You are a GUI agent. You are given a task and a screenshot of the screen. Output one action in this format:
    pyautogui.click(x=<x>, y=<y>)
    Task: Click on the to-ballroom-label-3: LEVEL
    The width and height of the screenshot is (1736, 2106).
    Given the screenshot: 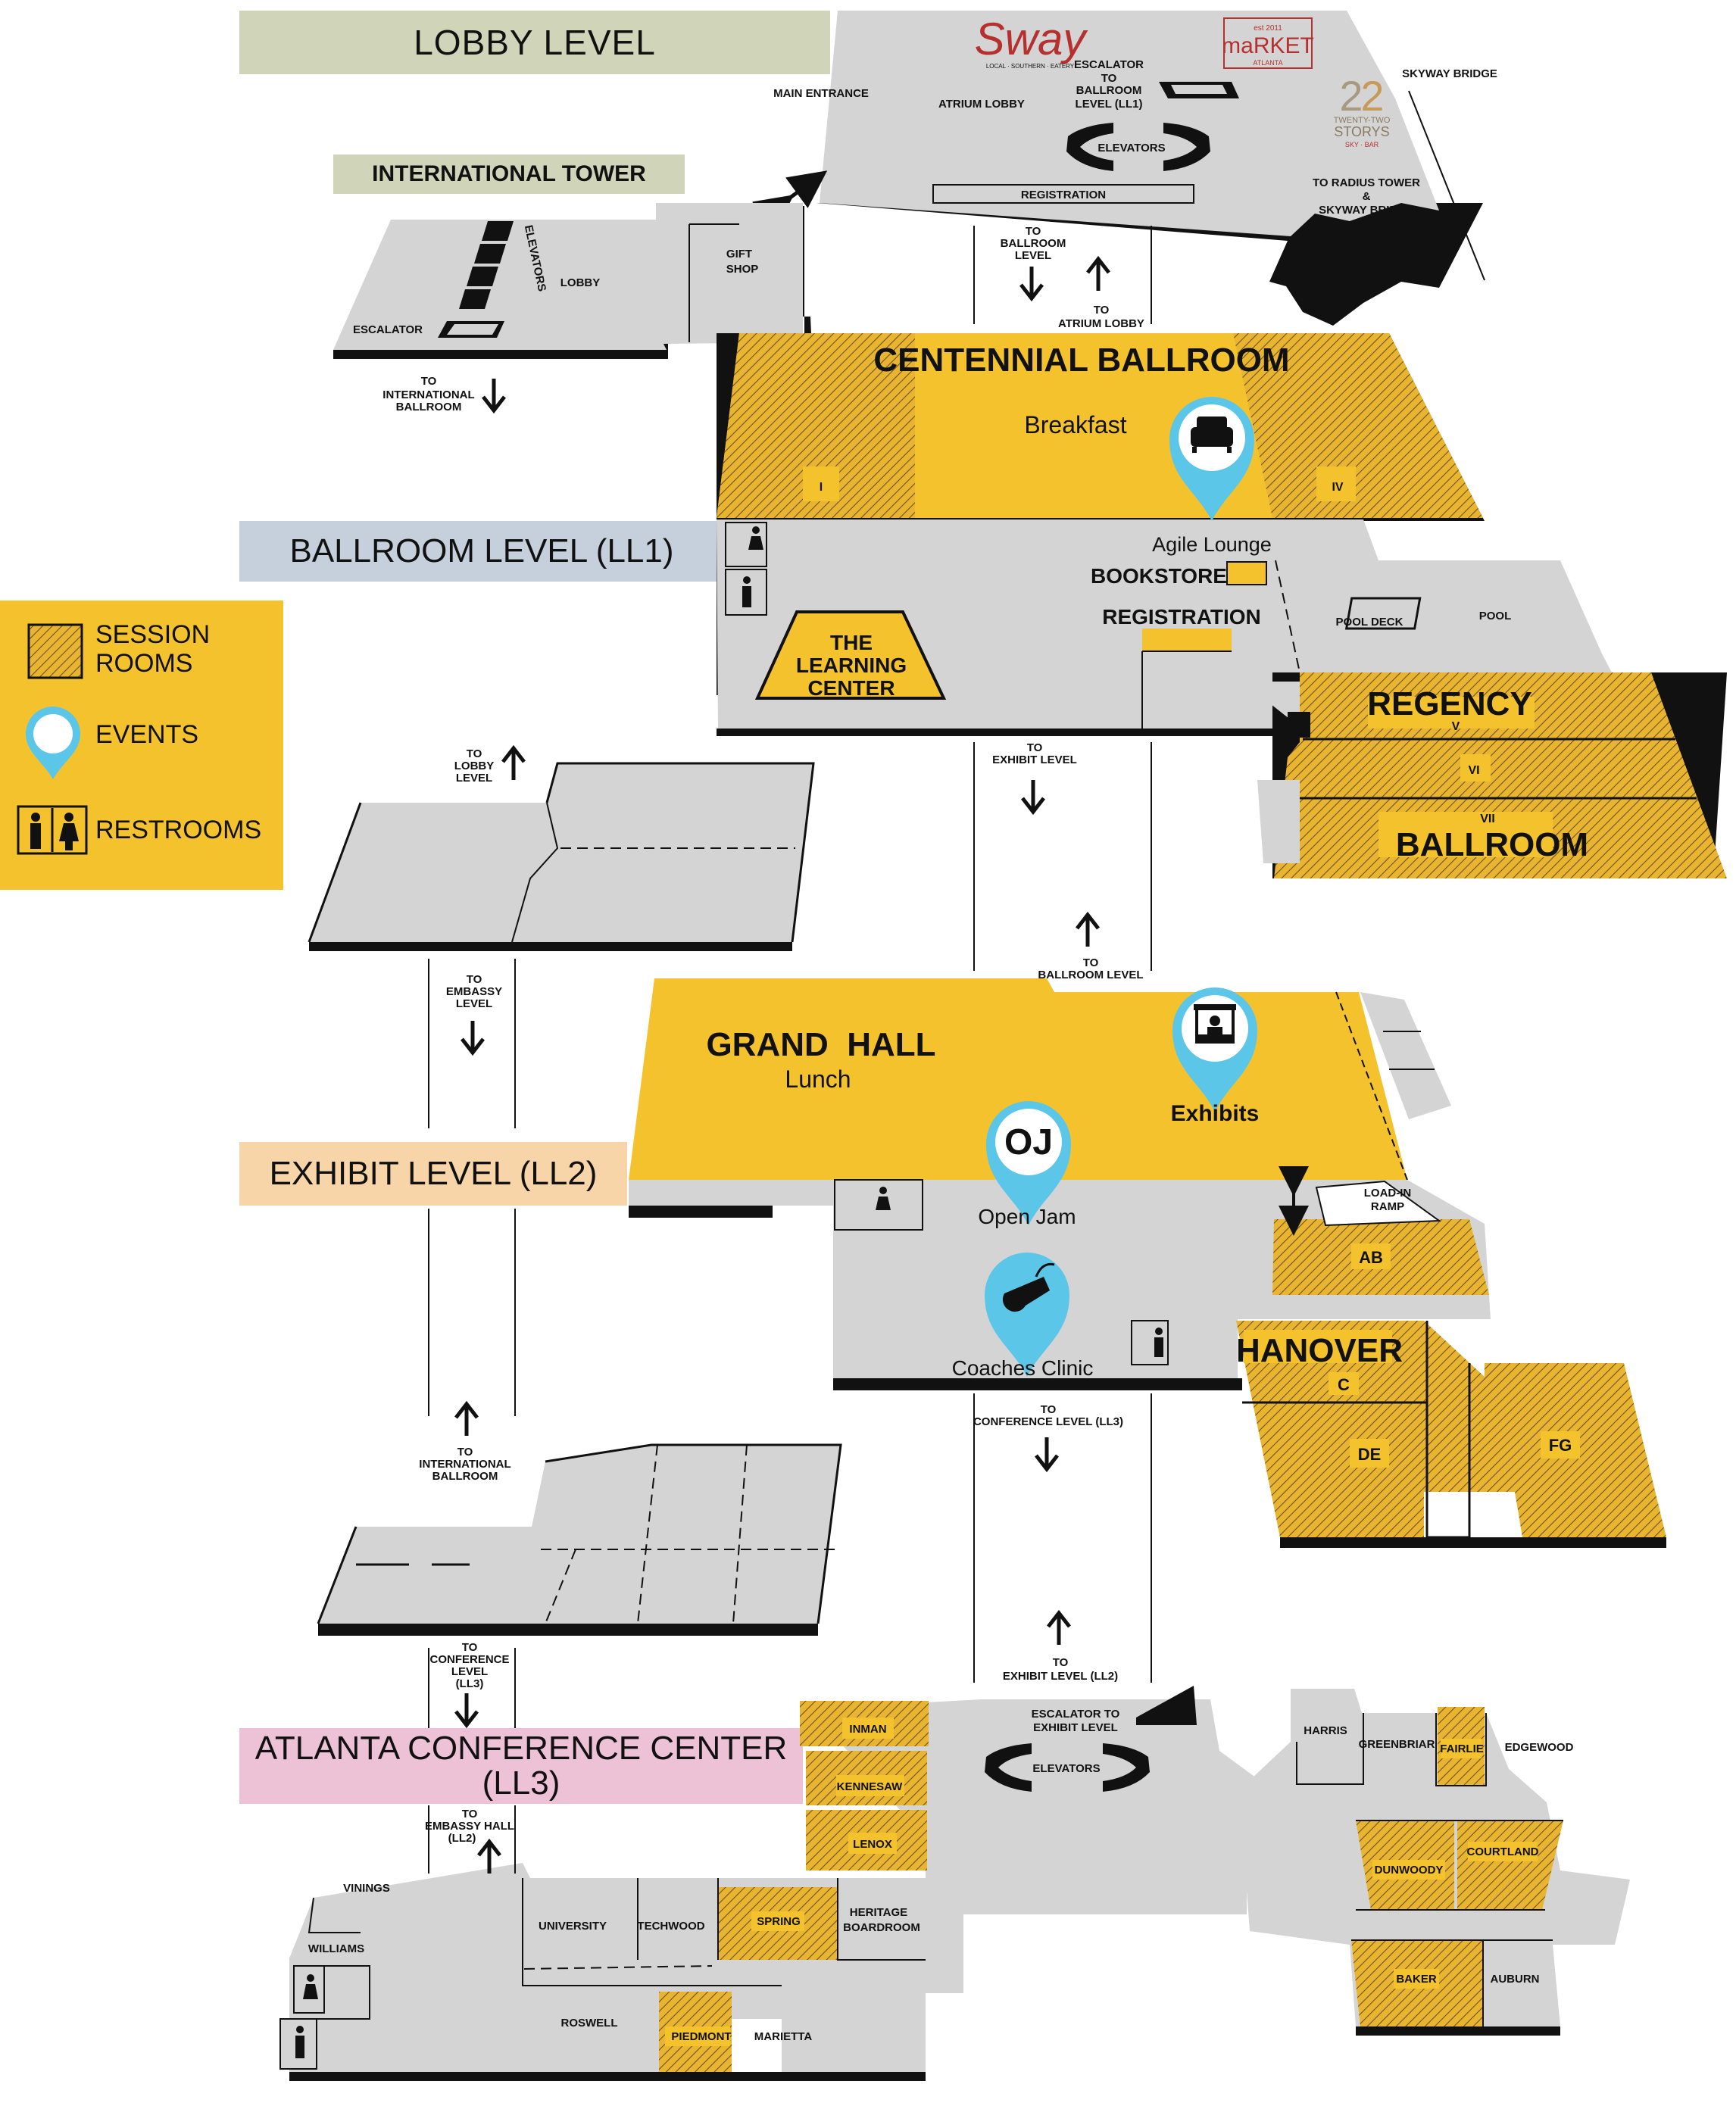 What is the action you would take?
    pyautogui.click(x=1033, y=255)
    